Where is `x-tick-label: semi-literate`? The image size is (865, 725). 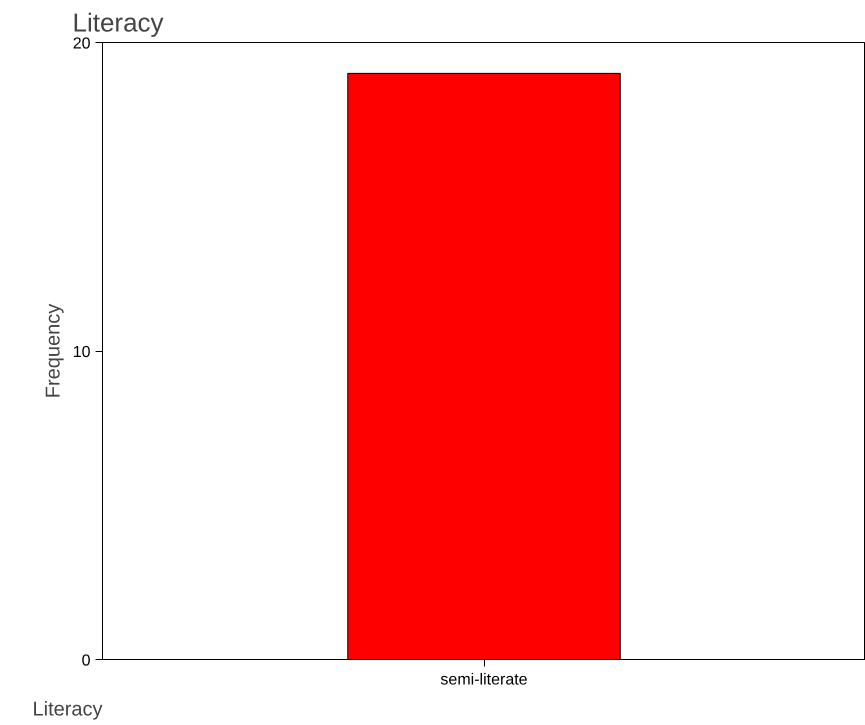 x-tick-label: semi-literate is located at coordinates (484, 680).